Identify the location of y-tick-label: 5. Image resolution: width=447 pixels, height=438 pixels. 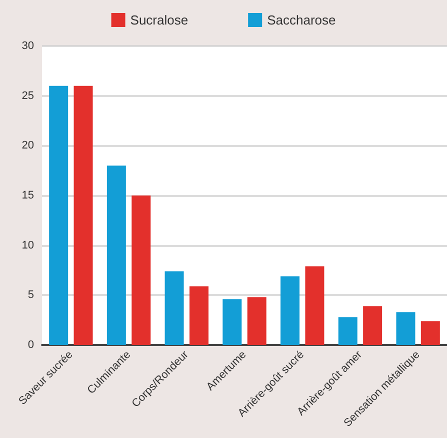
(31, 295).